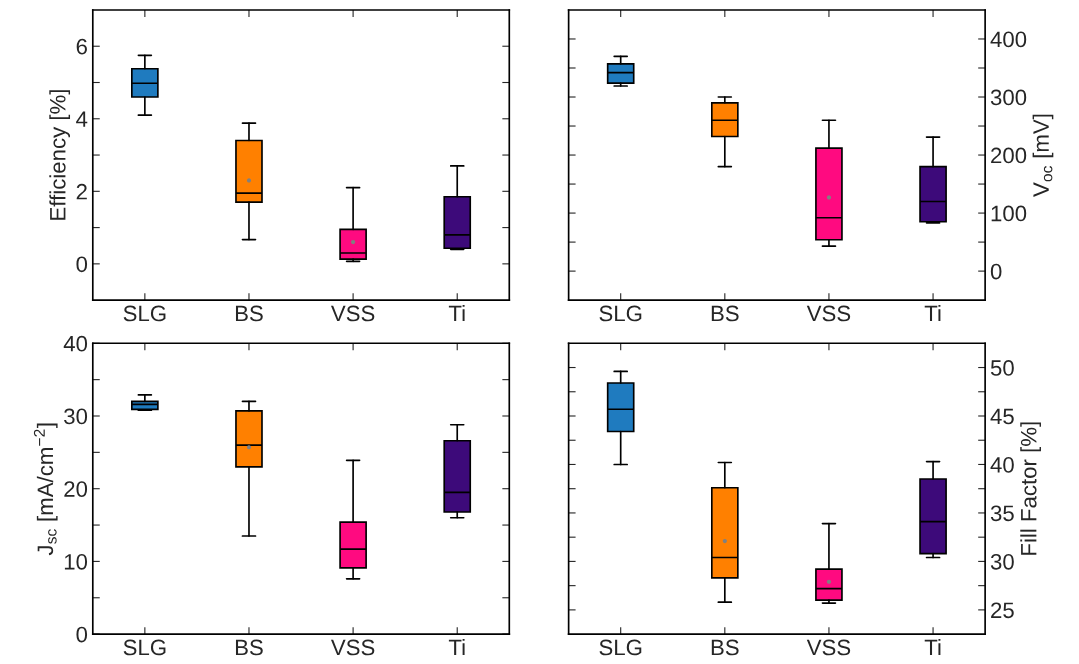 The image size is (1079, 664). I want to click on y2-tick-label: 40, so click(1002, 465).